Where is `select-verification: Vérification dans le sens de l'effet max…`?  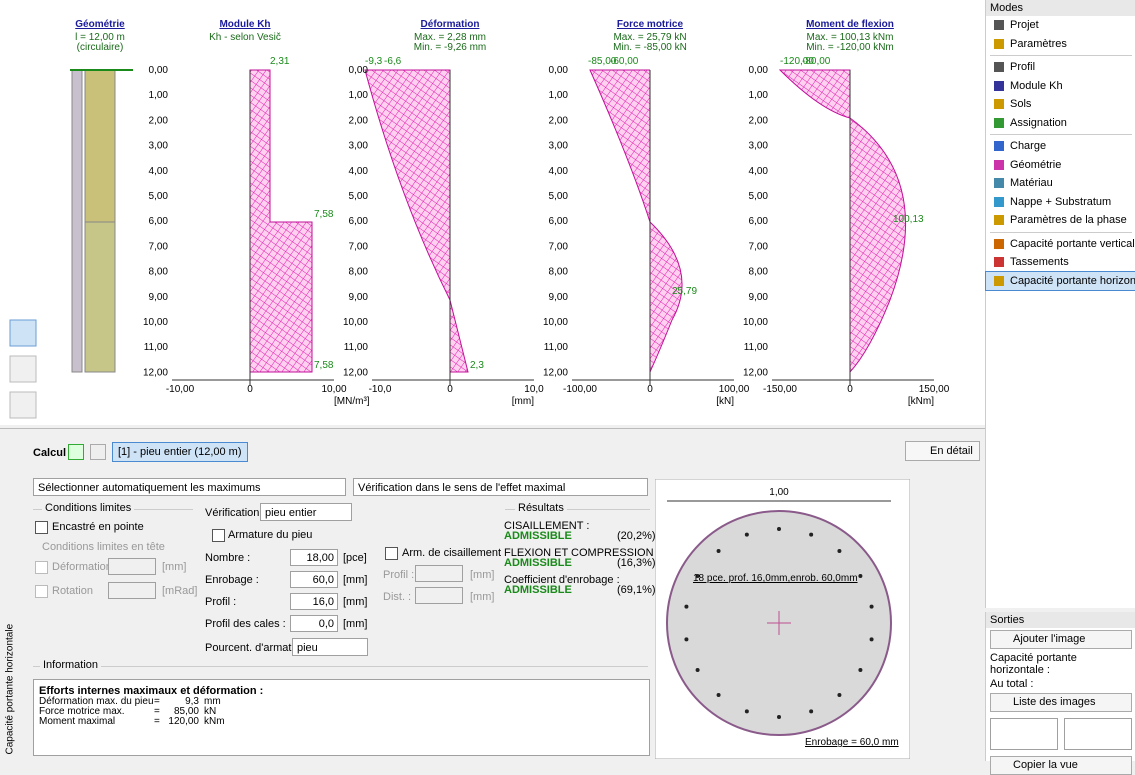 select-verification: Vérification dans le sens de l'effet max… is located at coordinates (500, 487).